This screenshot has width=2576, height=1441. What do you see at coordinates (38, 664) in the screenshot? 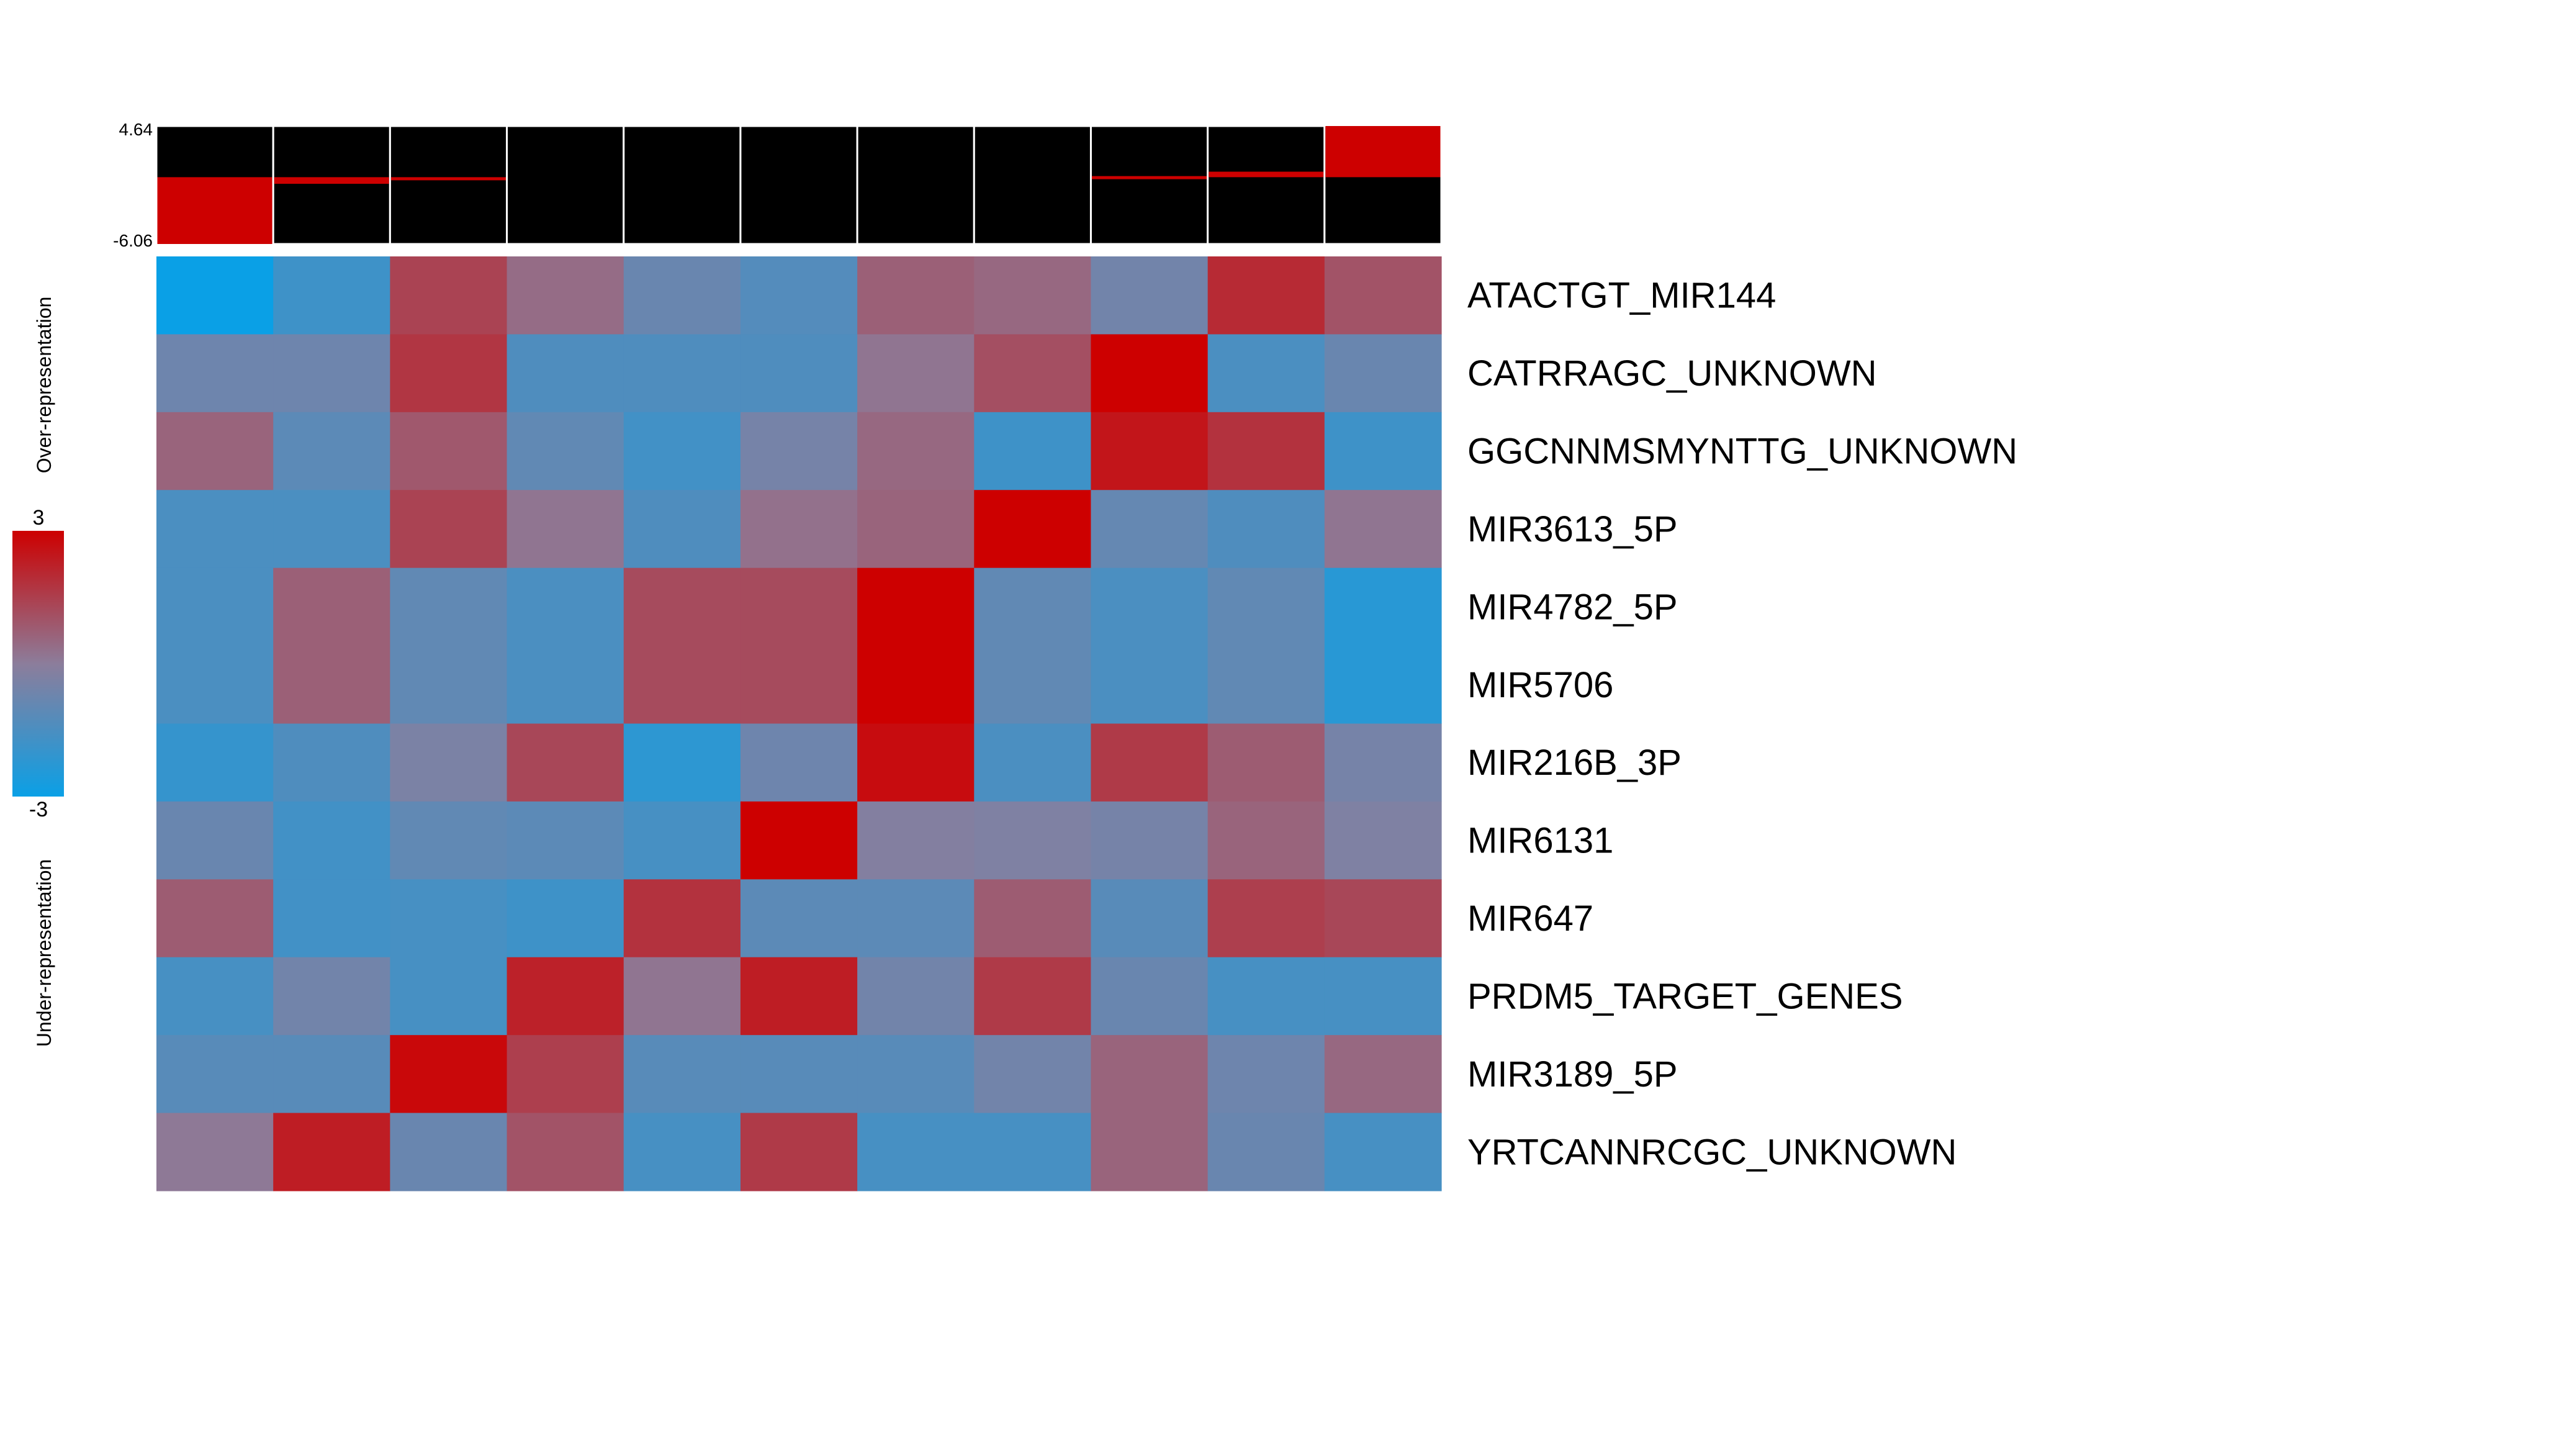
I see `color-scale-bar` at bounding box center [38, 664].